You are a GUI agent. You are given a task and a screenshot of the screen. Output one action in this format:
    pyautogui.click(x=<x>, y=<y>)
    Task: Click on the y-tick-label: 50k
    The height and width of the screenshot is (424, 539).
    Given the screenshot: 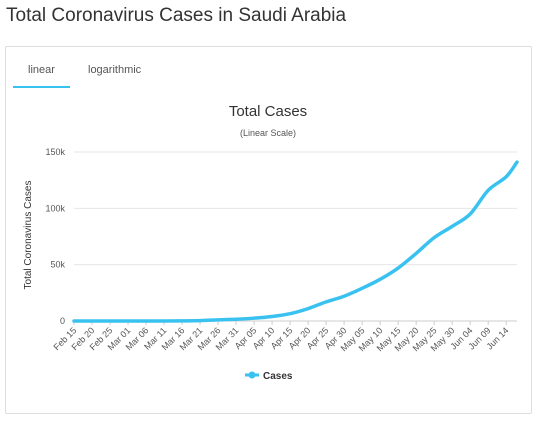 What is the action you would take?
    pyautogui.click(x=57, y=265)
    